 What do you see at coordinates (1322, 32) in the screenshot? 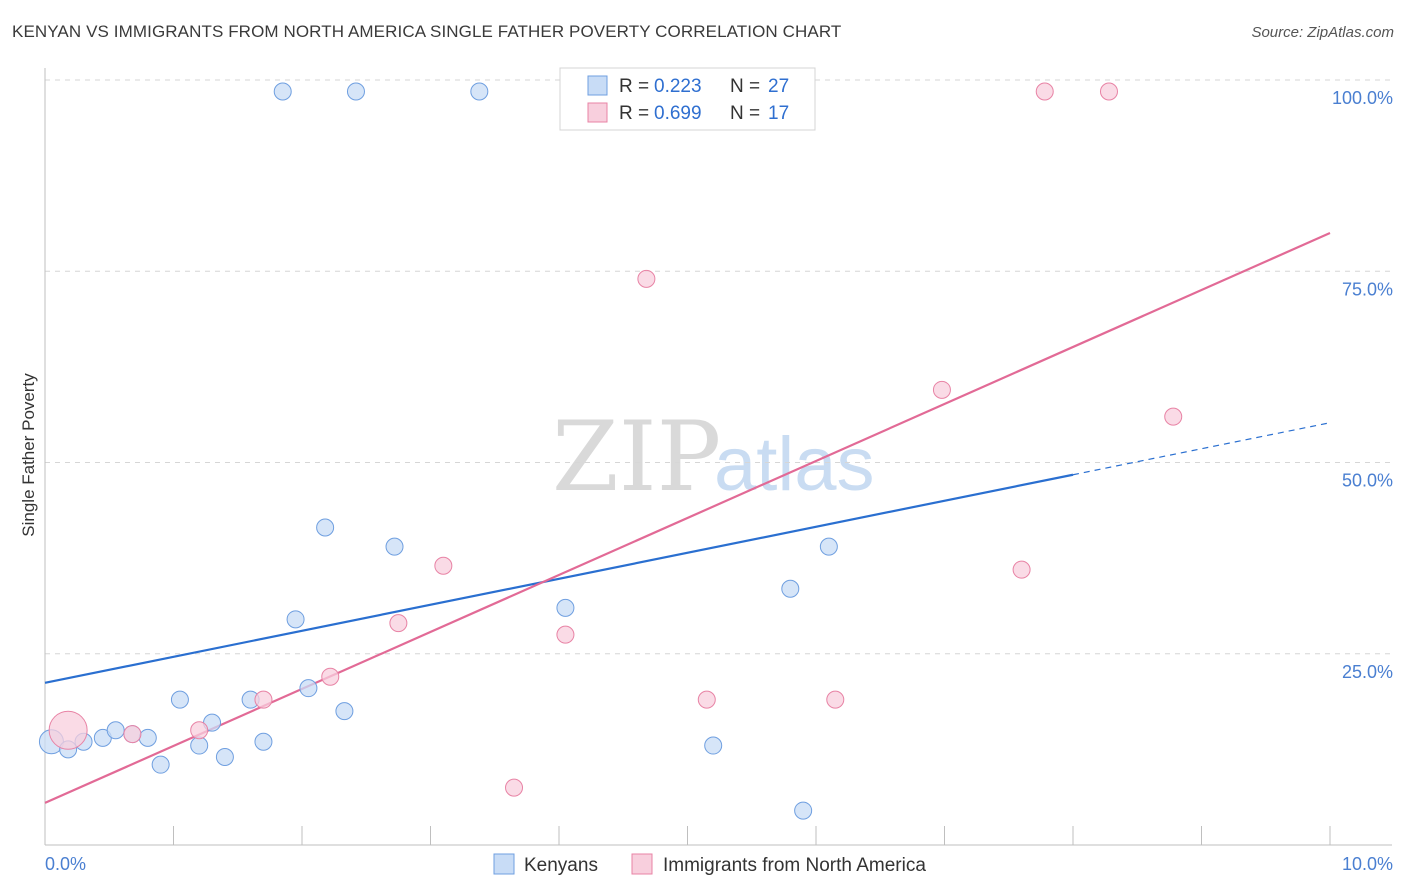
I see `chart-source: Source: ZipAtlas.com` at bounding box center [1322, 32].